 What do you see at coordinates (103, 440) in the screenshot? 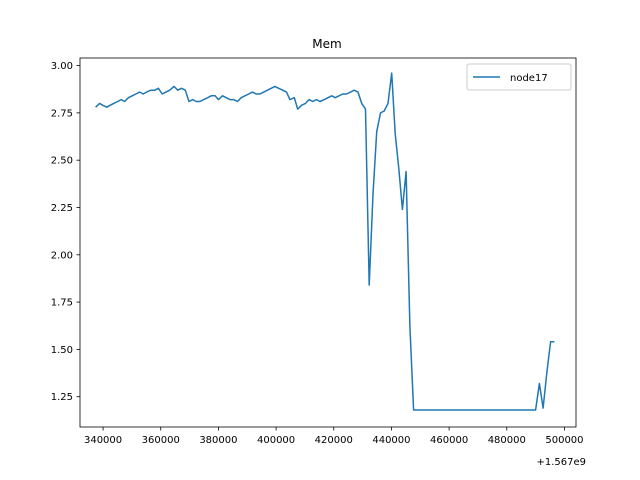
I see `x-tick-label: 340000` at bounding box center [103, 440].